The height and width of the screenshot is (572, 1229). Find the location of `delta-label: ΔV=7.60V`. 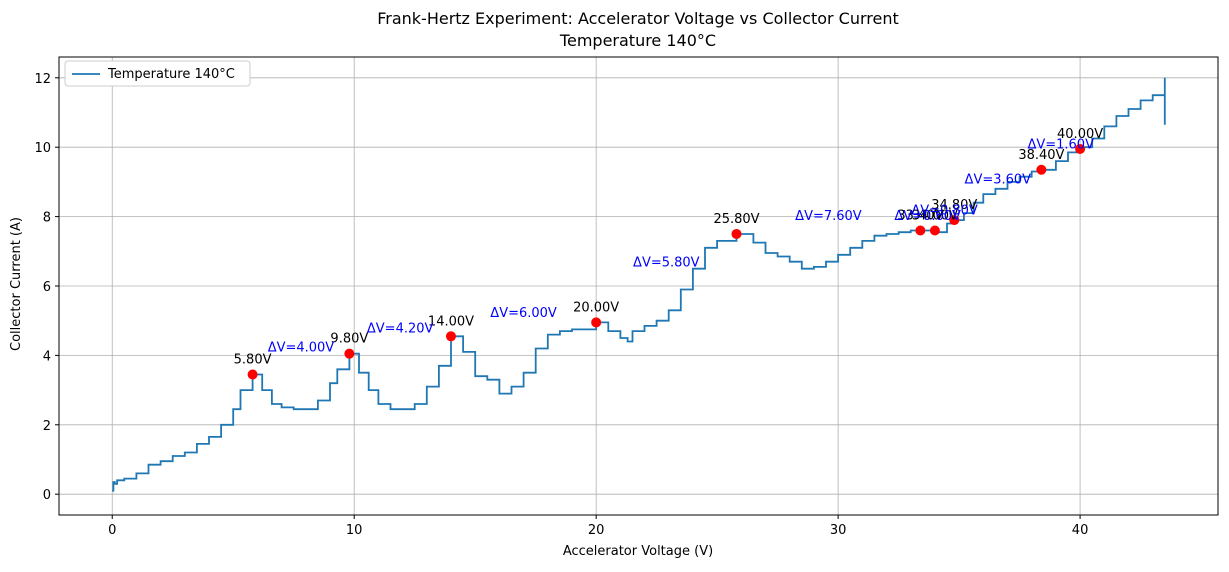

delta-label: ΔV=7.60V is located at coordinates (828, 216).